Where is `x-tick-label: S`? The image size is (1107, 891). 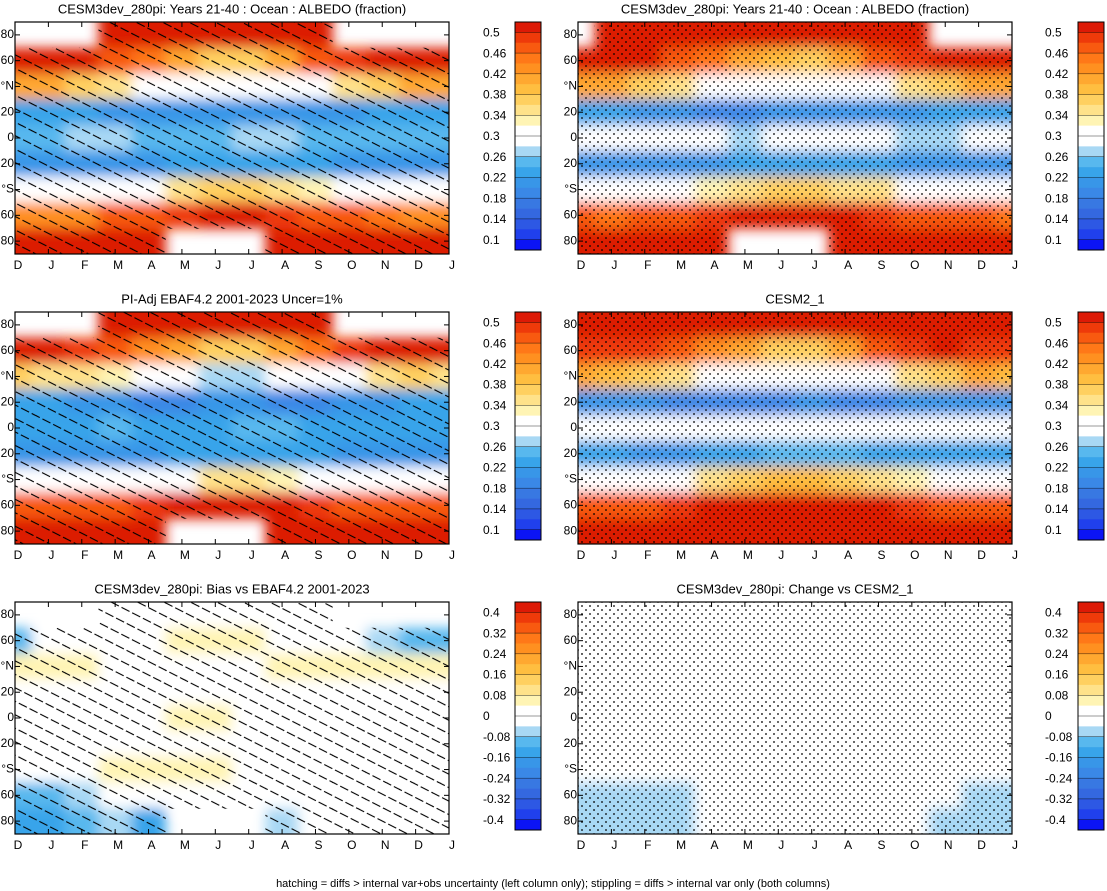 x-tick-label: S is located at coordinates (318, 555).